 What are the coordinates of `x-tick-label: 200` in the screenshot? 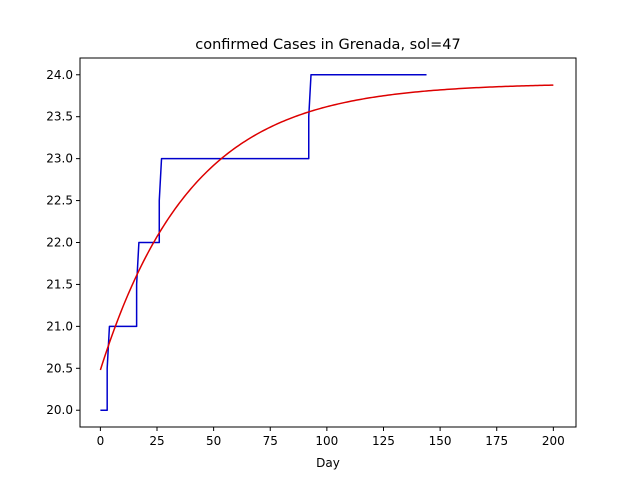 It's located at (553, 441).